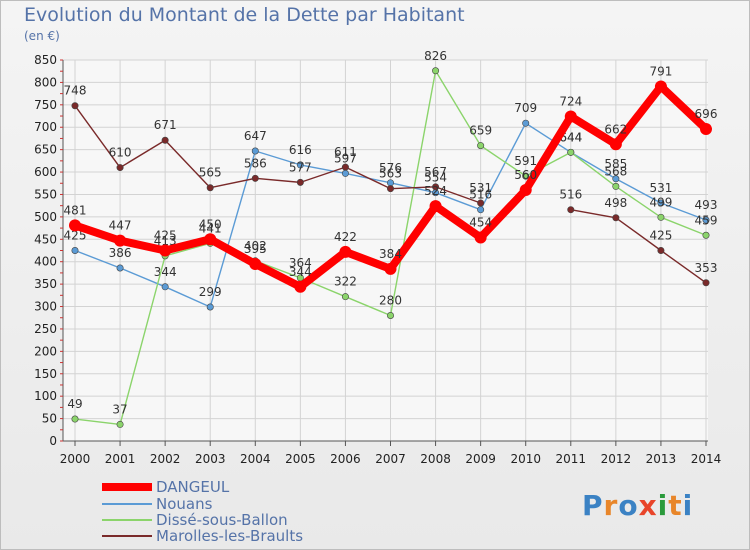  What do you see at coordinates (75, 459) in the screenshot?
I see `x-tick-label: 2000` at bounding box center [75, 459].